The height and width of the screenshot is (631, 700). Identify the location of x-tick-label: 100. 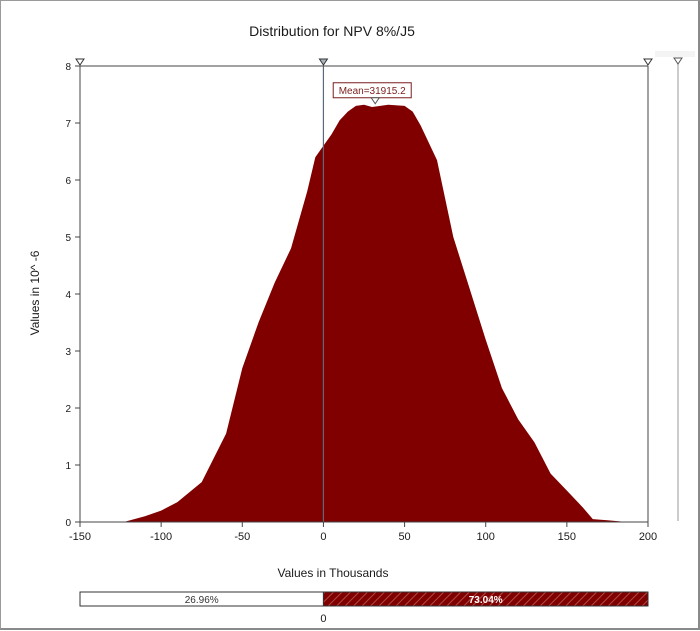
(486, 537).